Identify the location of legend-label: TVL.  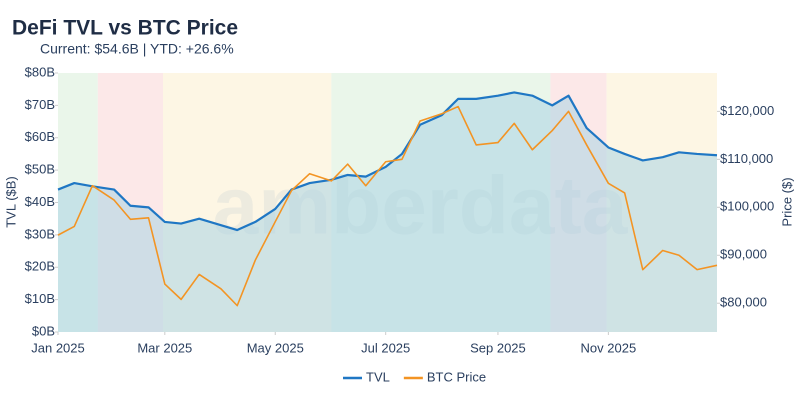
(378, 376).